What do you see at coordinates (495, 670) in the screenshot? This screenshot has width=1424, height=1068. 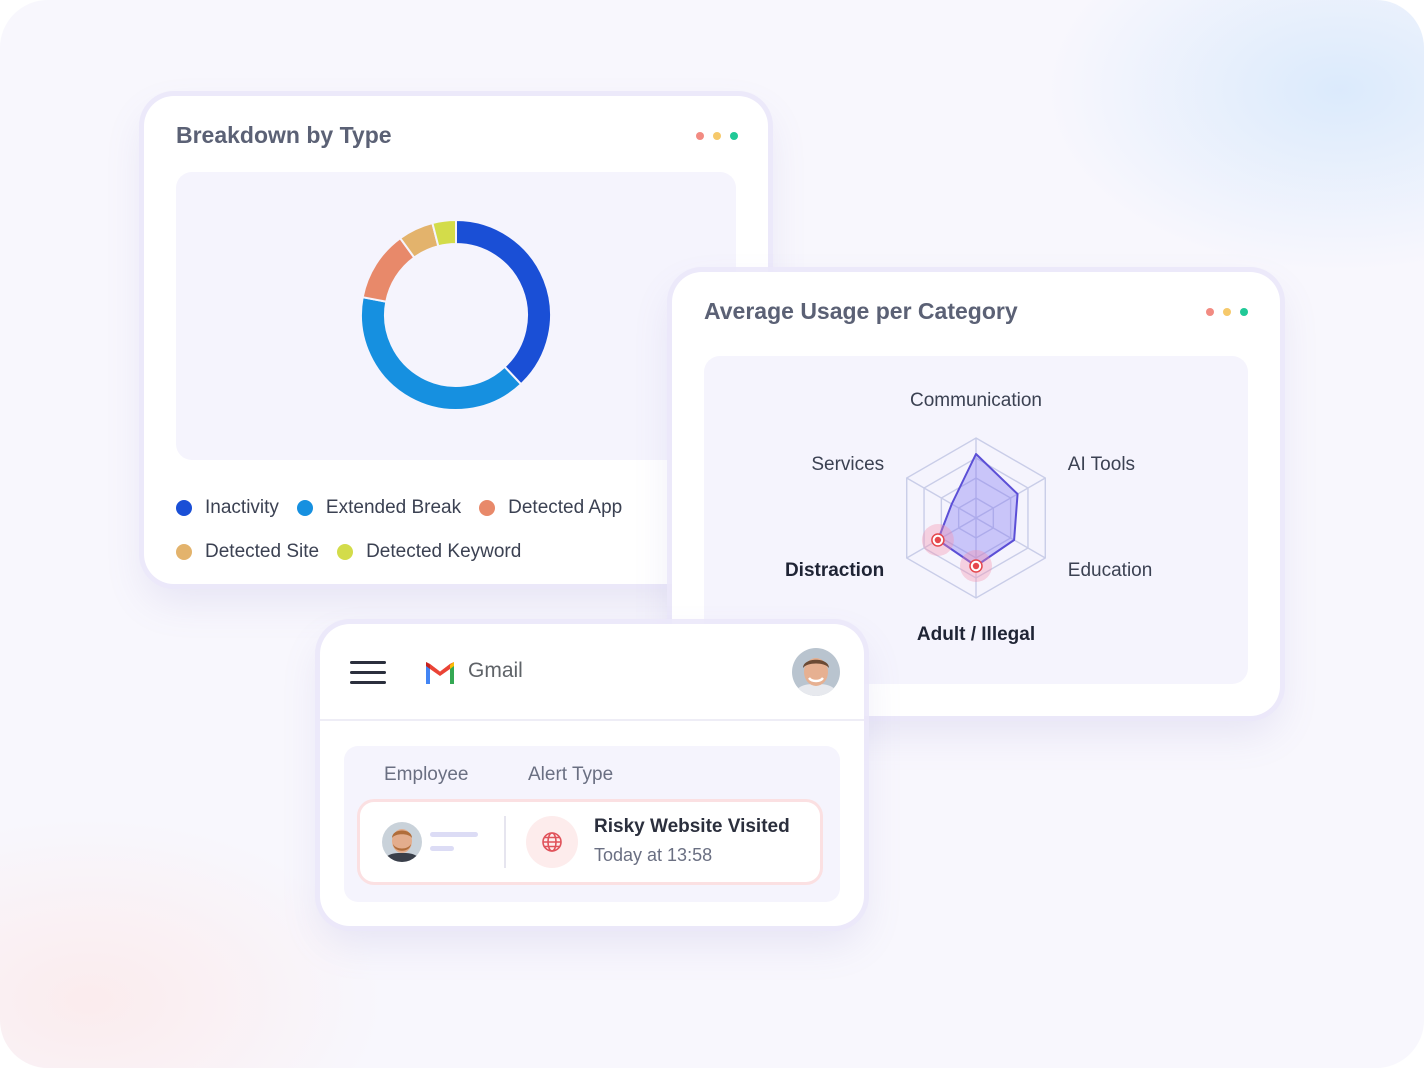 I see `gmail-app-name: Gmail` at bounding box center [495, 670].